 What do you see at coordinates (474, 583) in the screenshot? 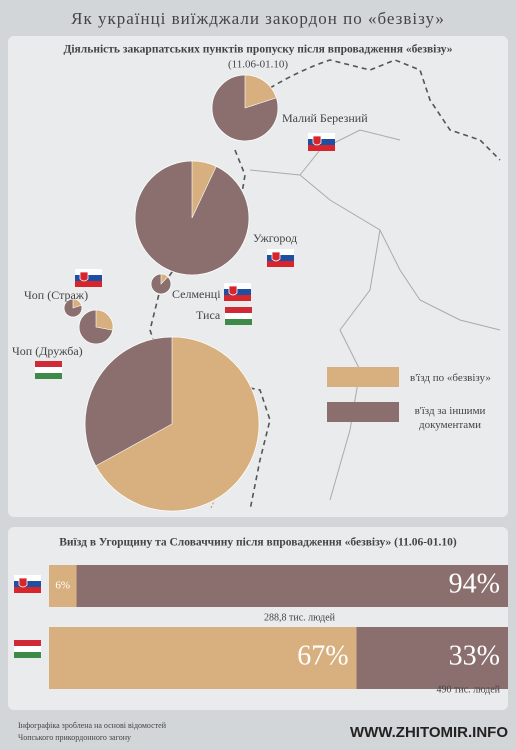
I see `bar-value-label: 94%` at bounding box center [474, 583].